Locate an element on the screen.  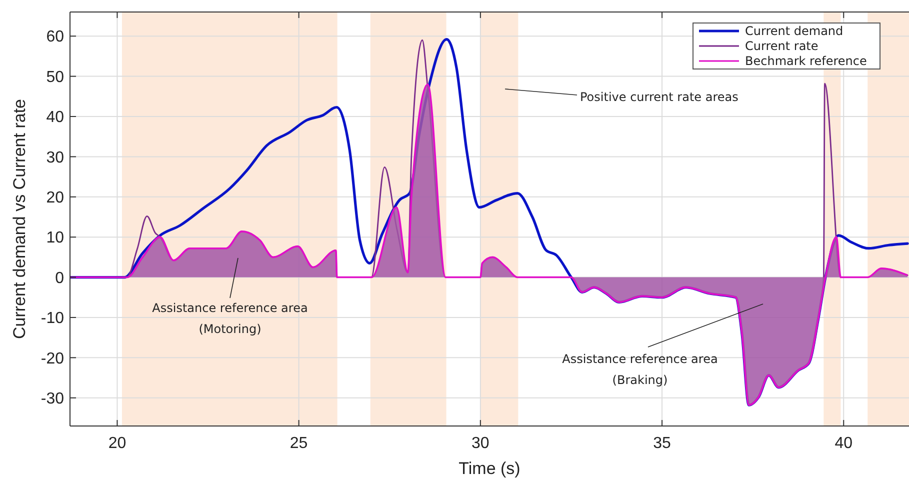
annotation: Assistance reference area (Braking) is located at coordinates (640, 369).